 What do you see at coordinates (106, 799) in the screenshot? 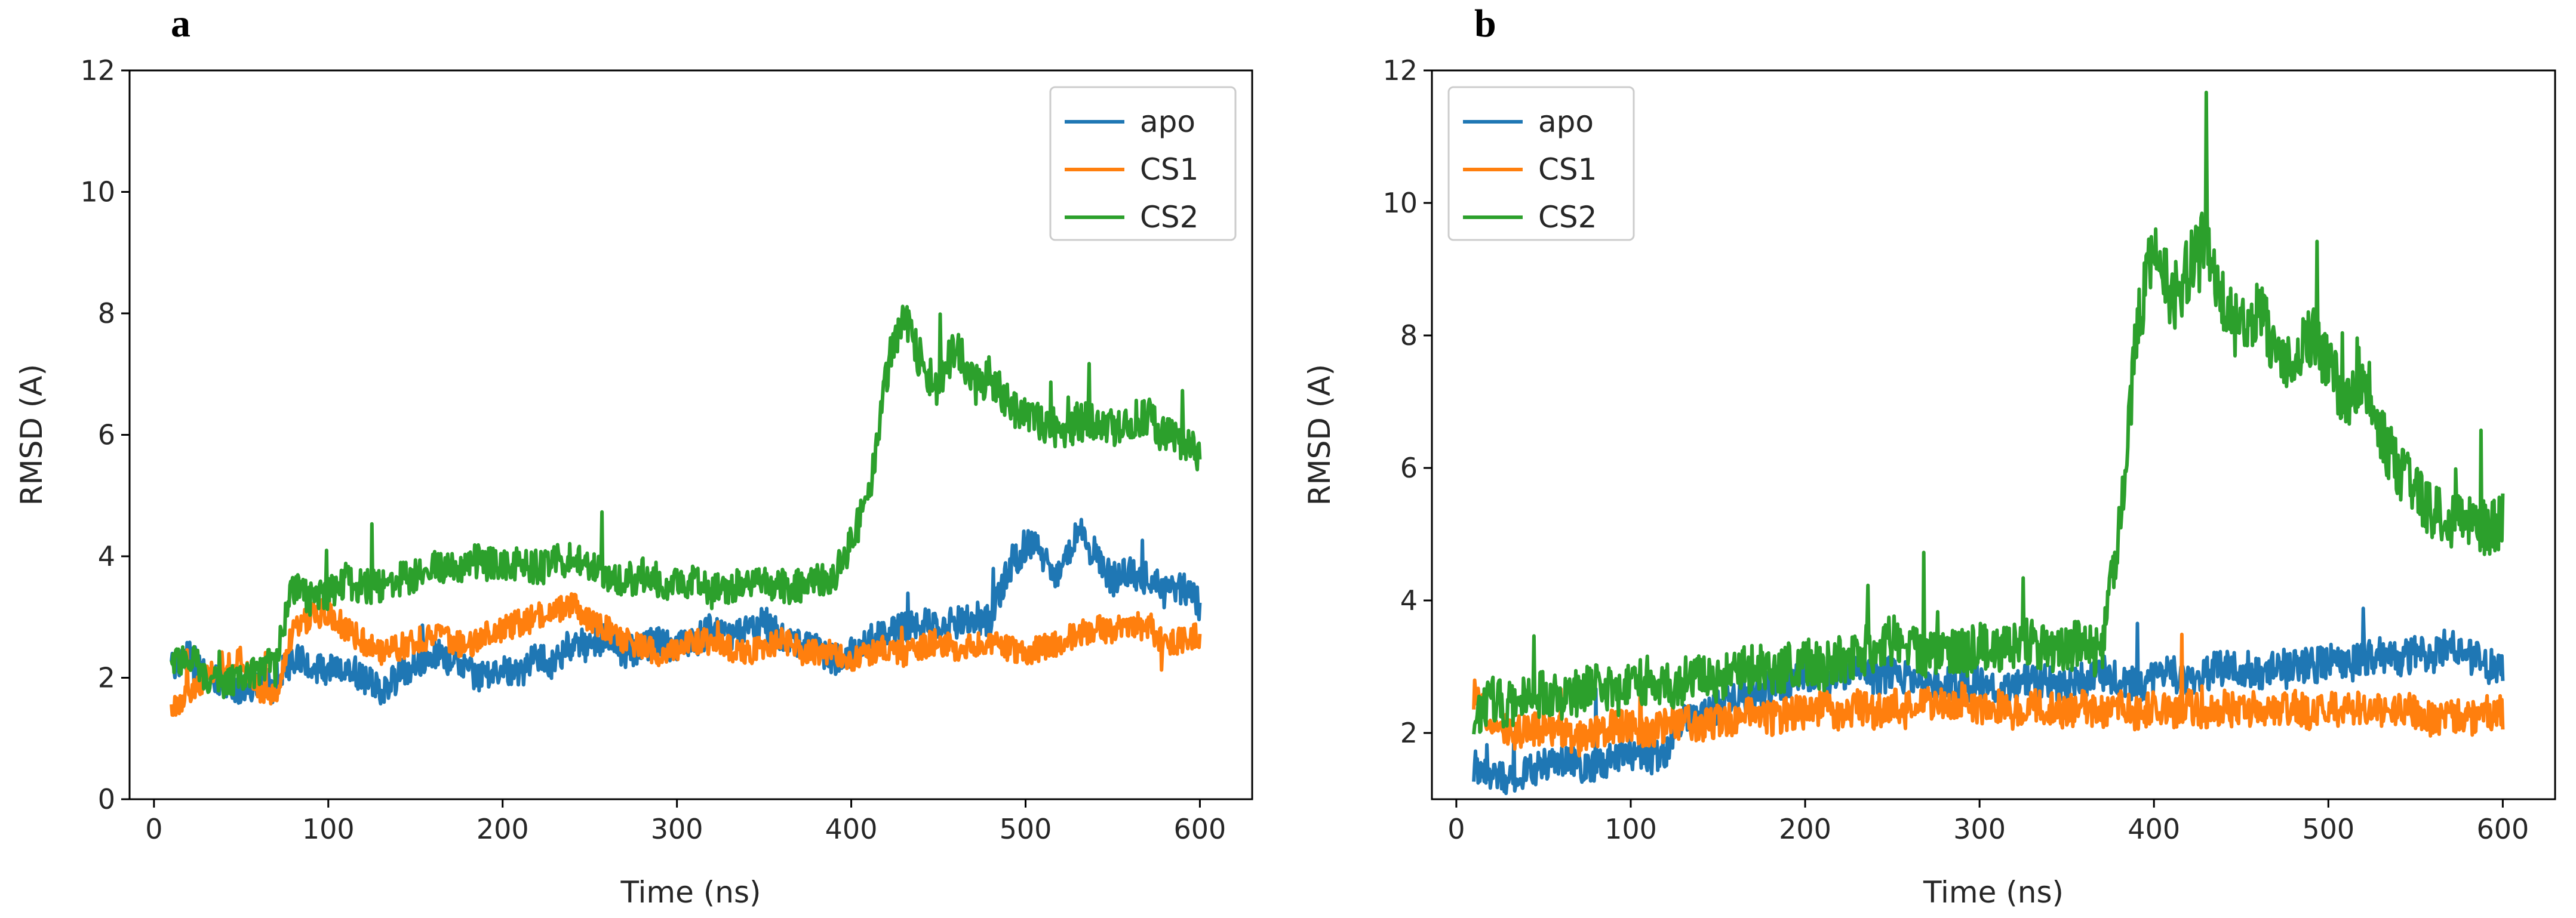
I see `y-tick-label: 0` at bounding box center [106, 799].